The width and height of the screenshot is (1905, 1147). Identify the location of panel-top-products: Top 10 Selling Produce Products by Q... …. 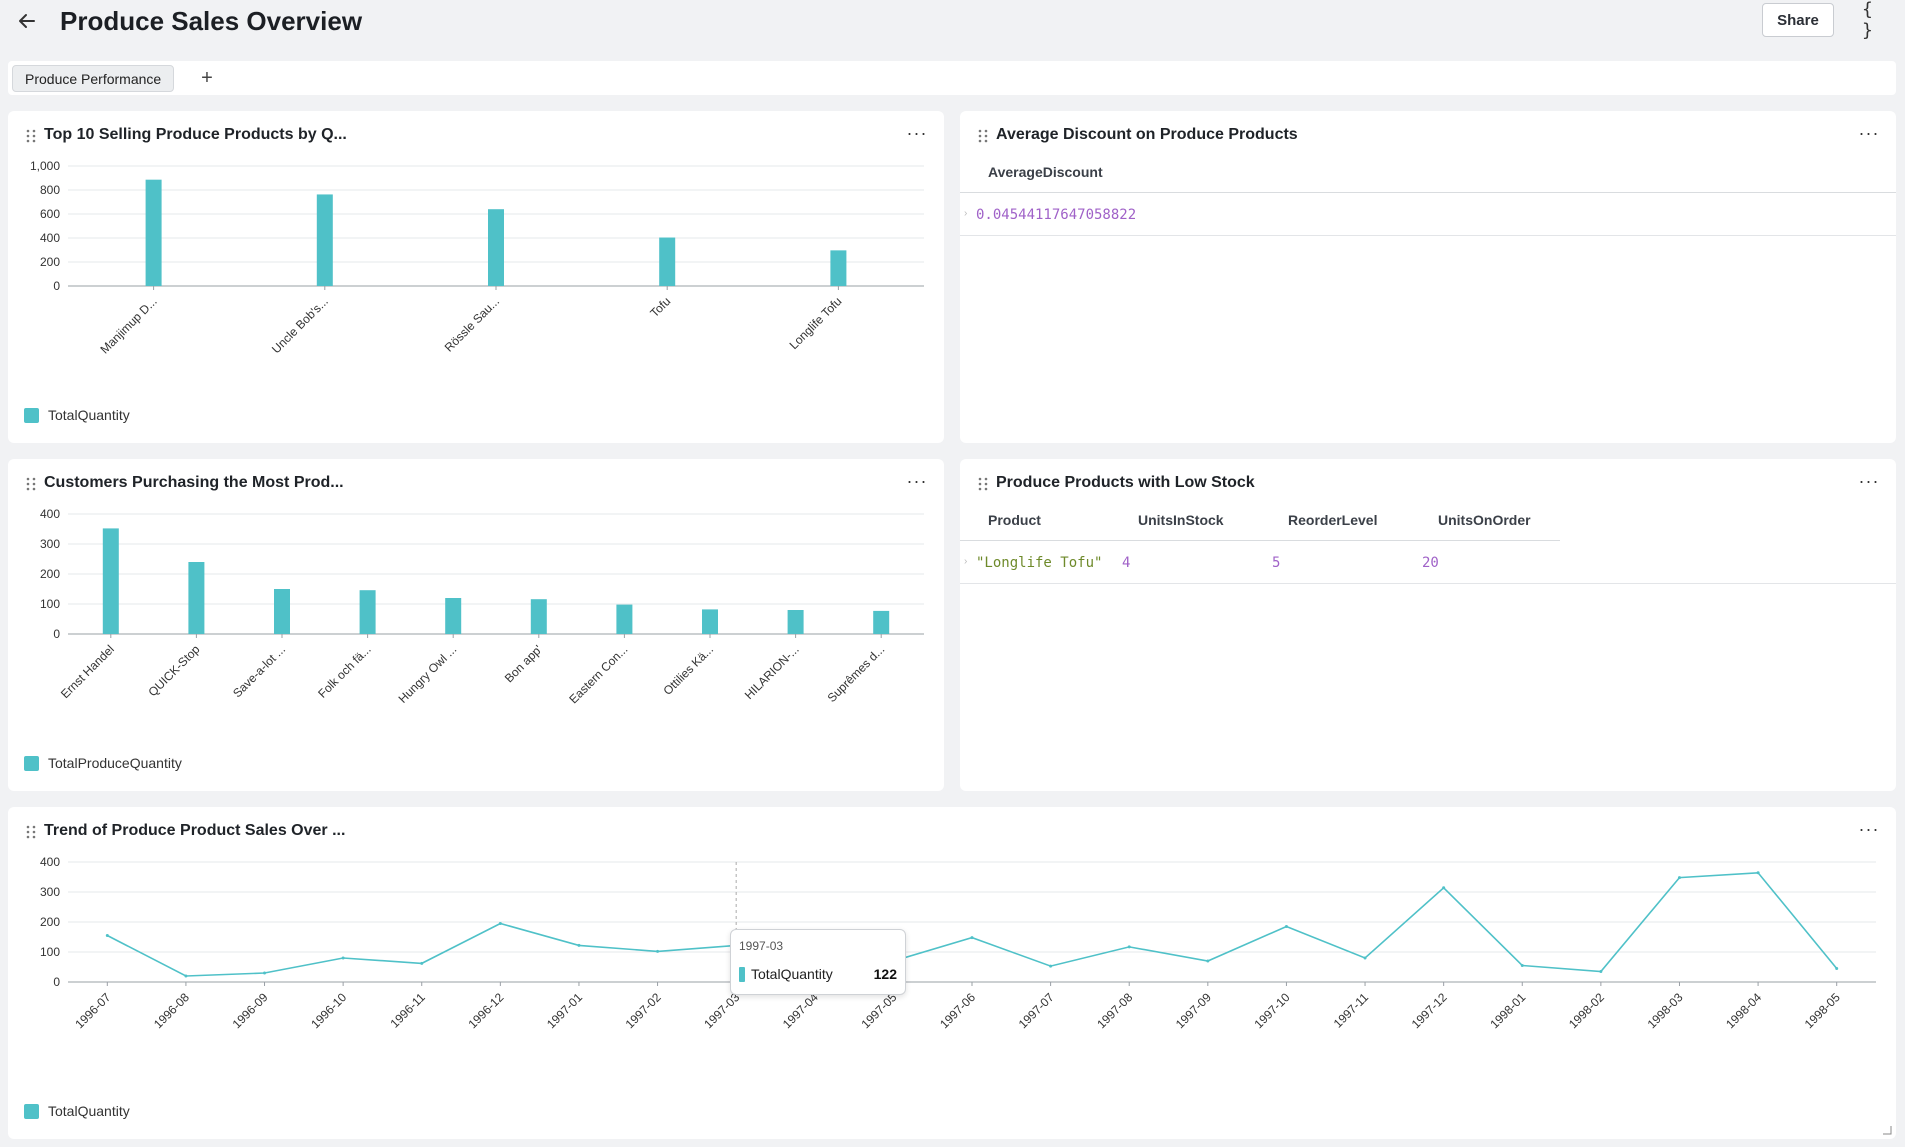
(476, 277).